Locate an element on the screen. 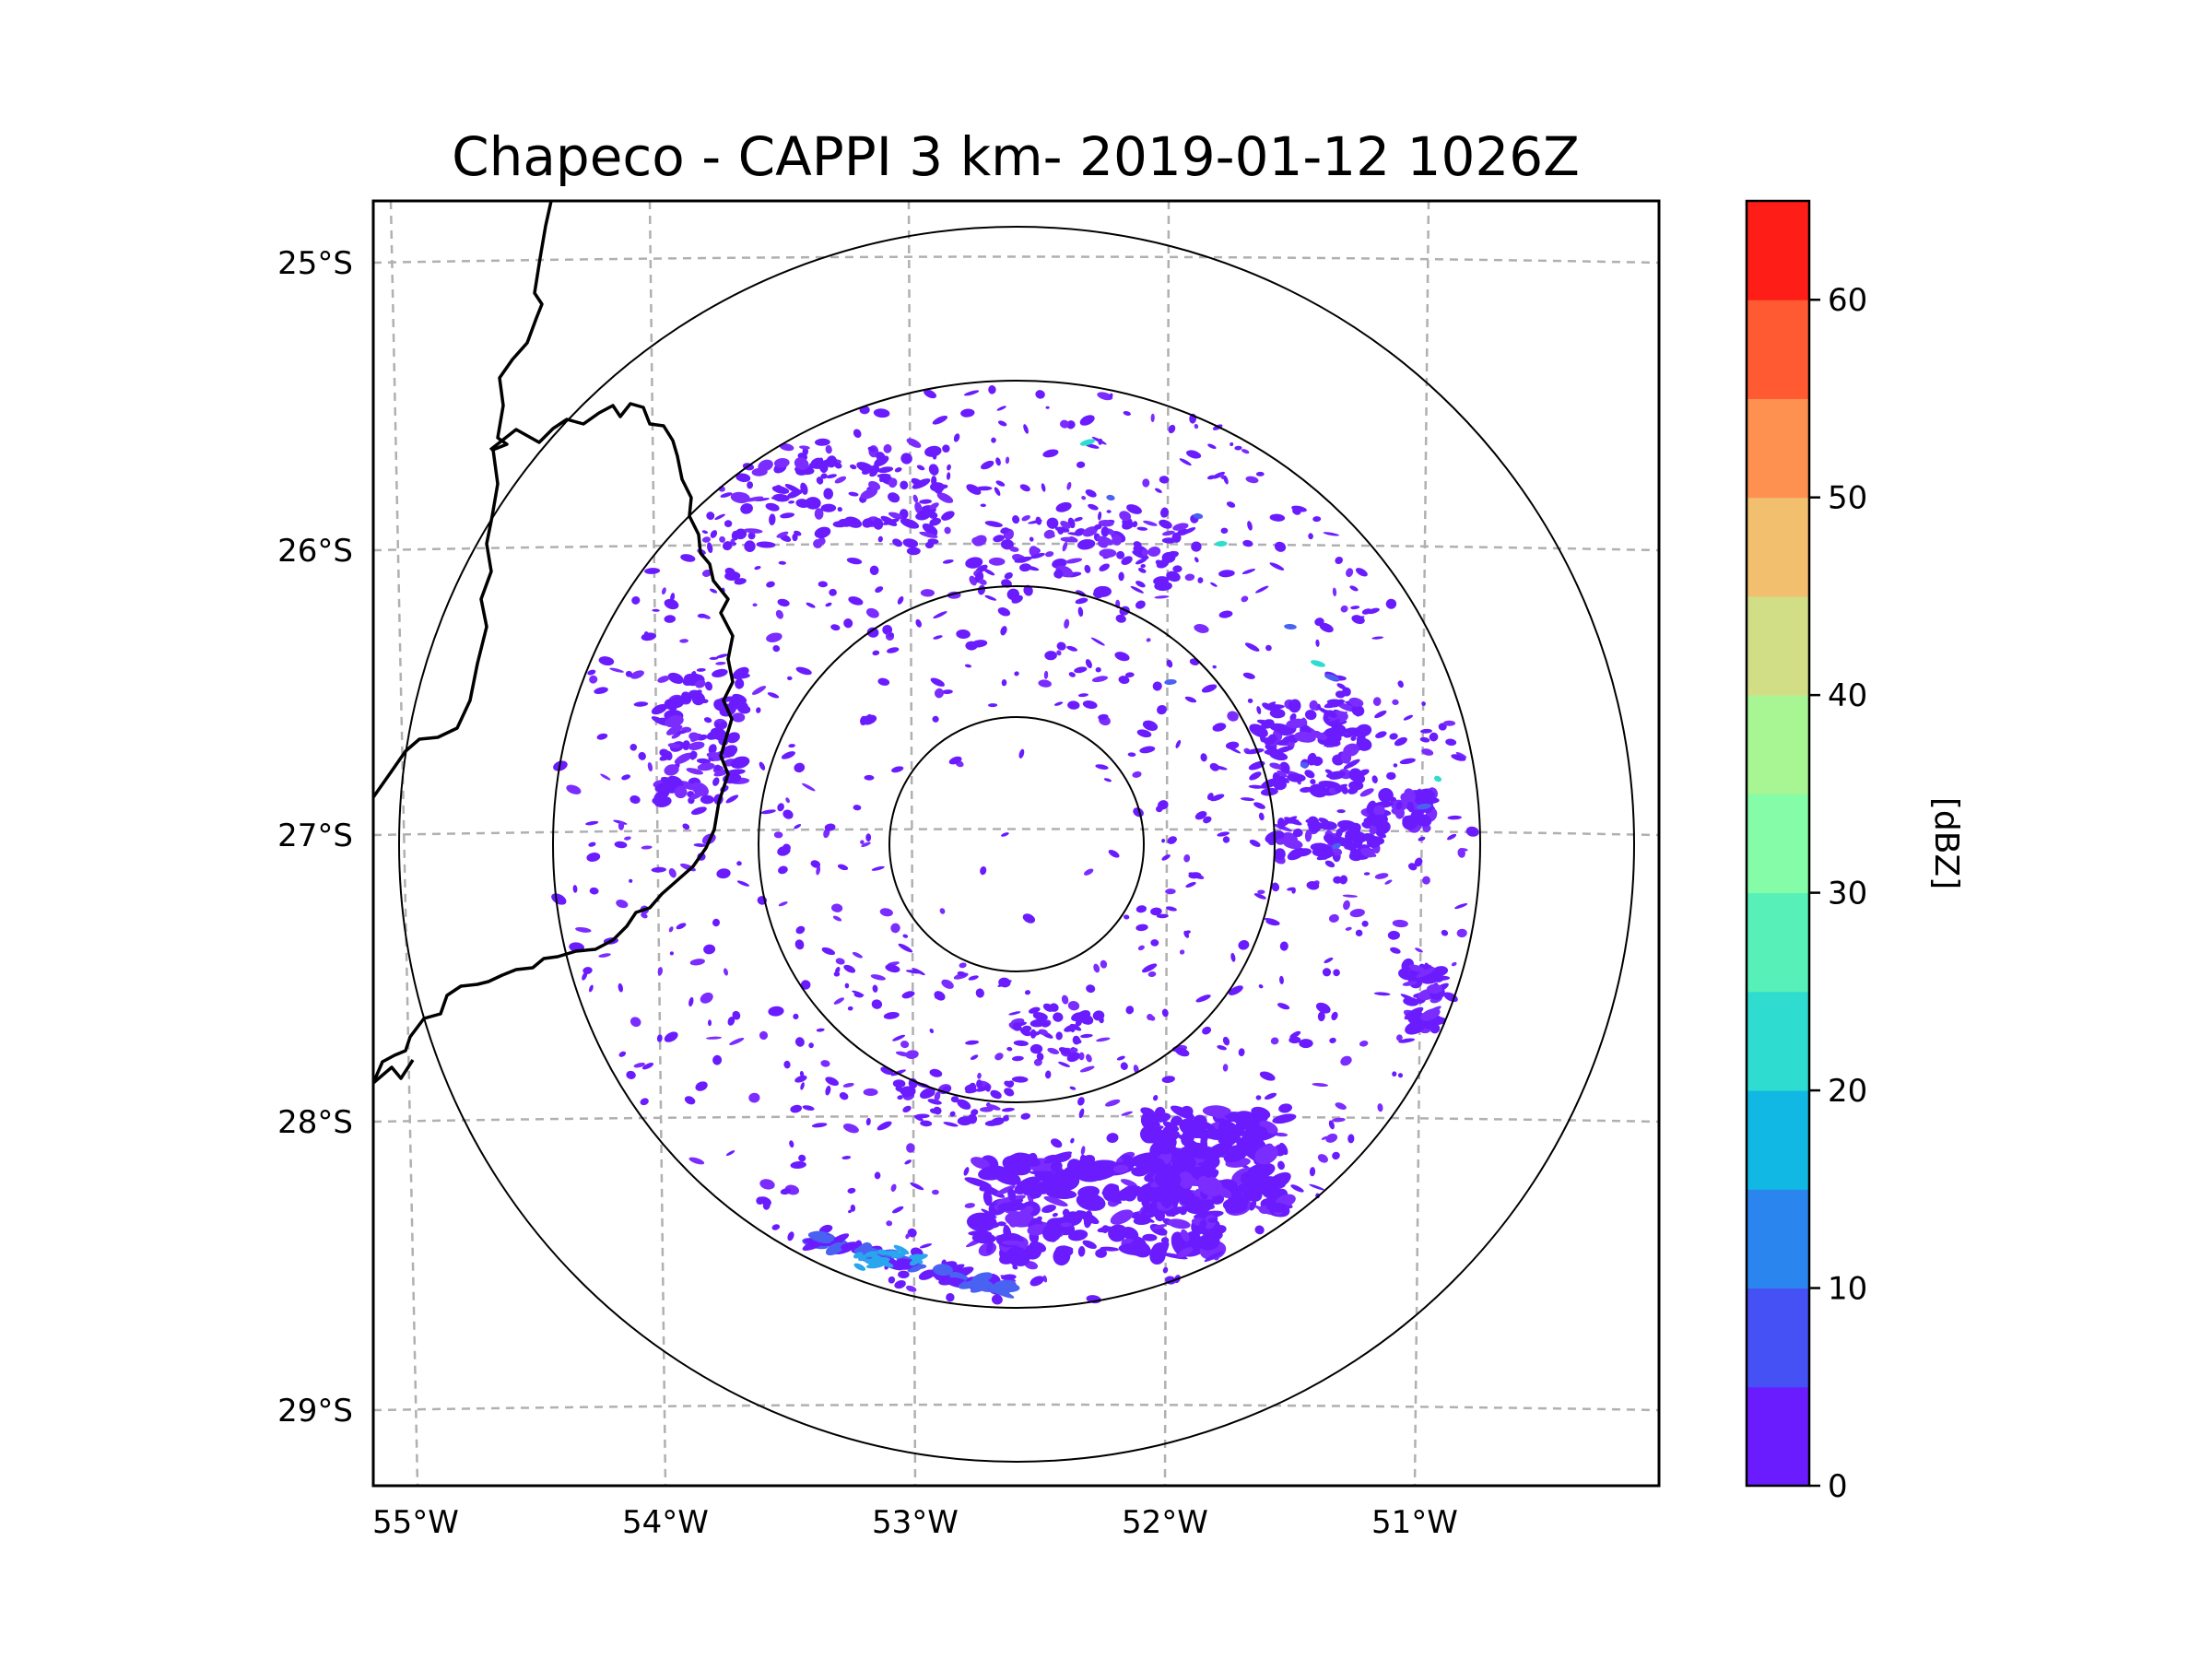  colorbar-tick-label: 40 is located at coordinates (1847, 695).